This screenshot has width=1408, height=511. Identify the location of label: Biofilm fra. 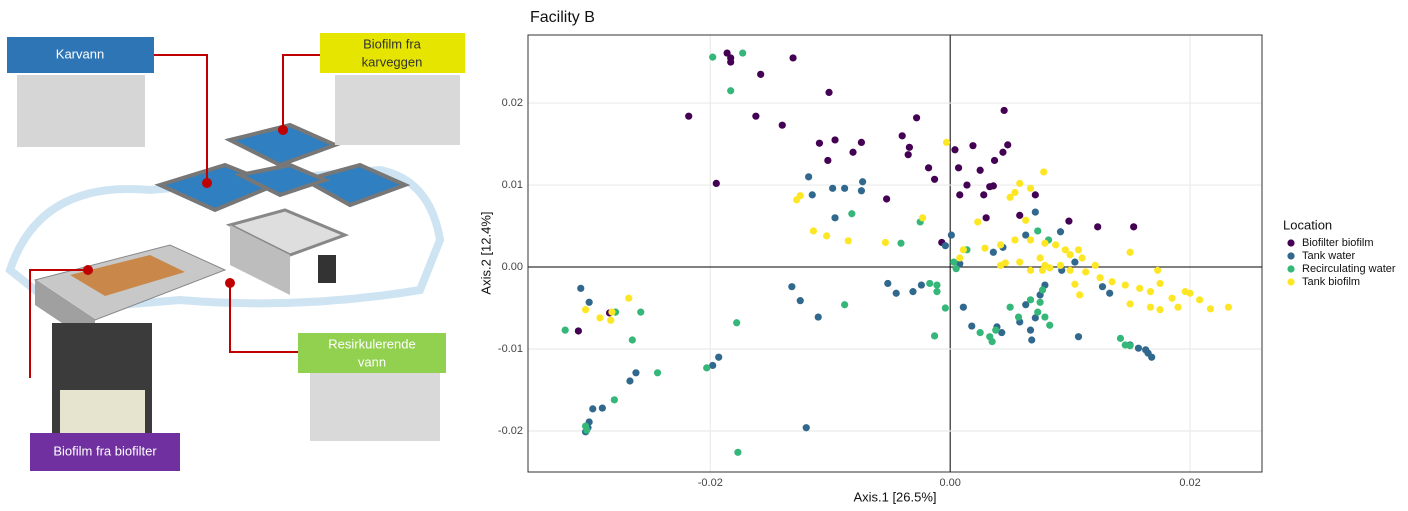
(392, 43).